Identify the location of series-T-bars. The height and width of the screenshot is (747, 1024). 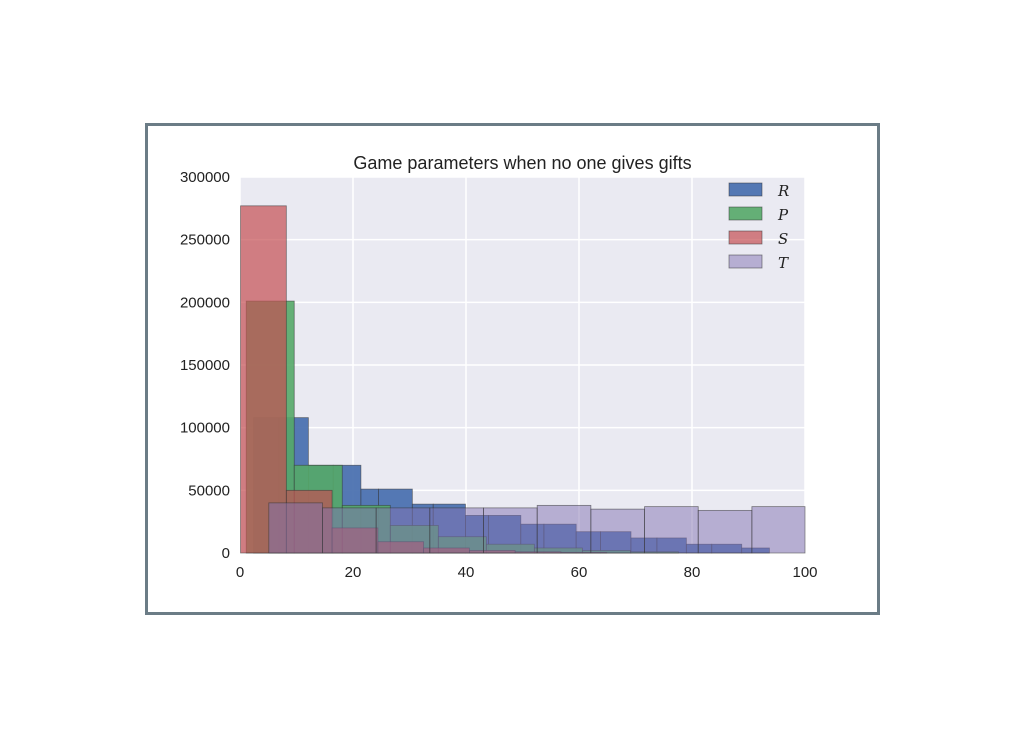
(537, 528).